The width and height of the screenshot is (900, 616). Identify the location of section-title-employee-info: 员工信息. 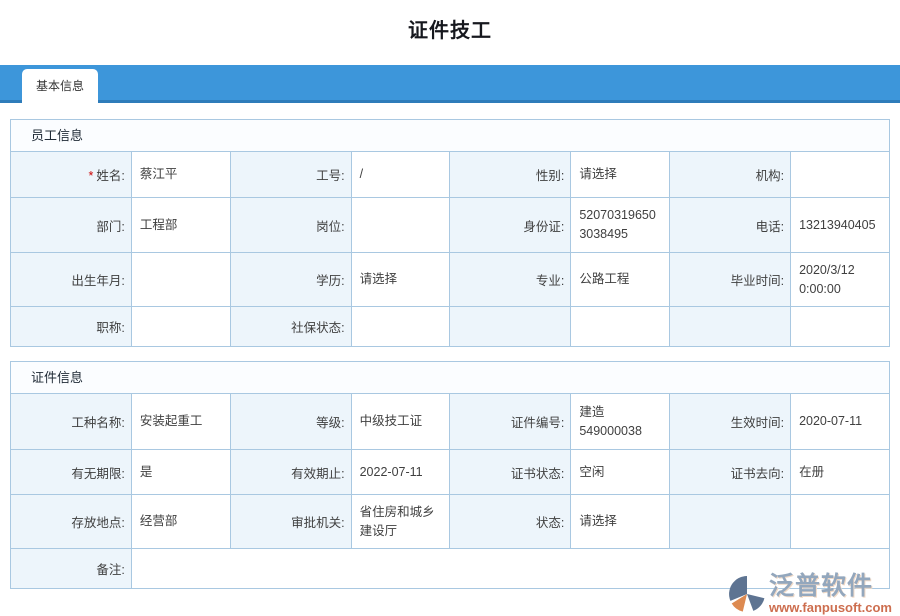
(450, 135).